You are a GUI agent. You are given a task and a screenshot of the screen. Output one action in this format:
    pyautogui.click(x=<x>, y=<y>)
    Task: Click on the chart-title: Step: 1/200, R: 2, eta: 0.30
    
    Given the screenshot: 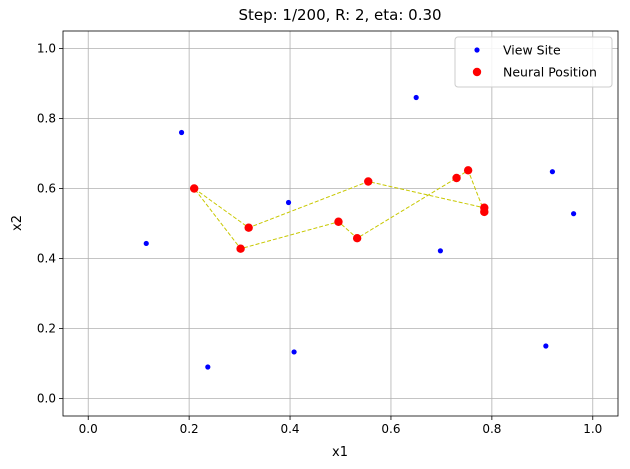 What is the action you would take?
    pyautogui.click(x=339, y=15)
    